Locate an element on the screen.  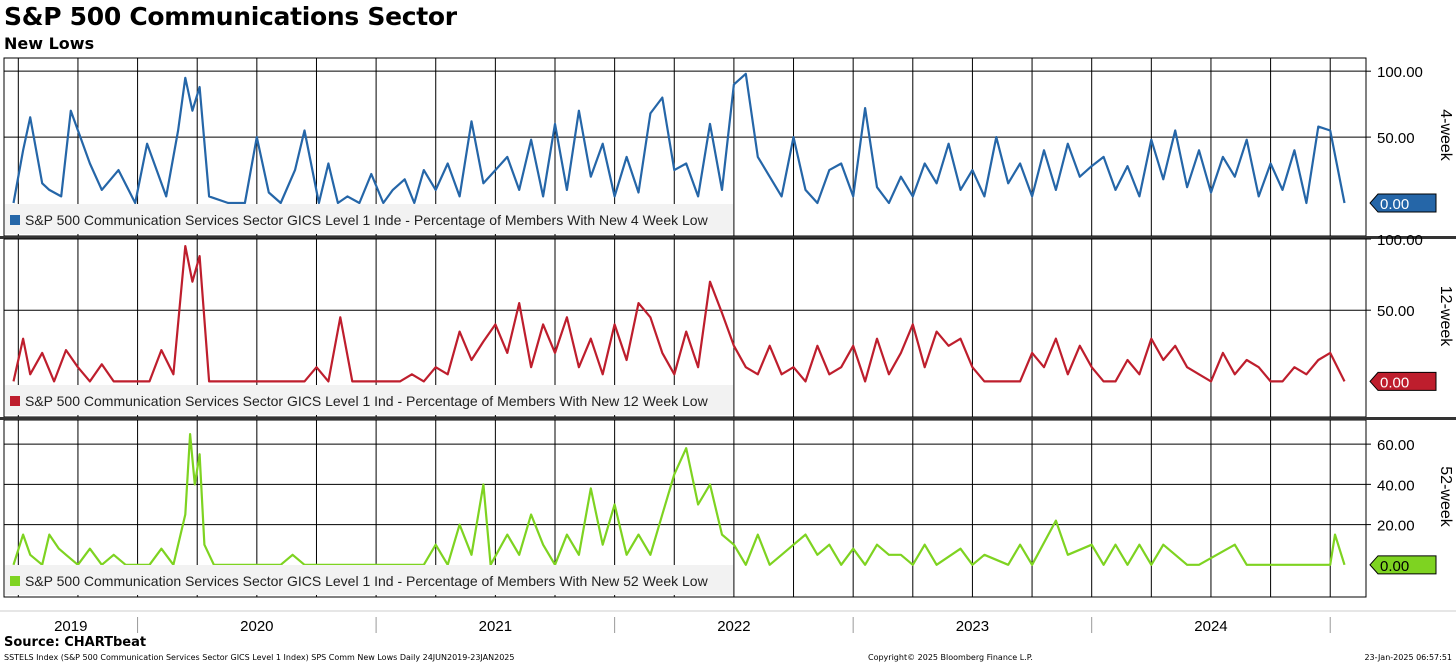
source-label: Source: CHARTbeat is located at coordinates (75, 642).